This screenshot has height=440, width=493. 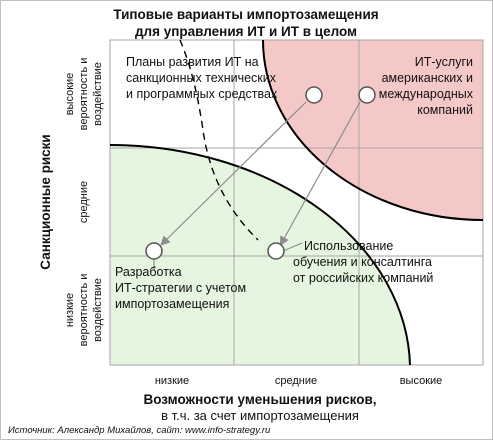 I want to click on item-consulting-line-3: от российских компаний, so click(x=363, y=278).